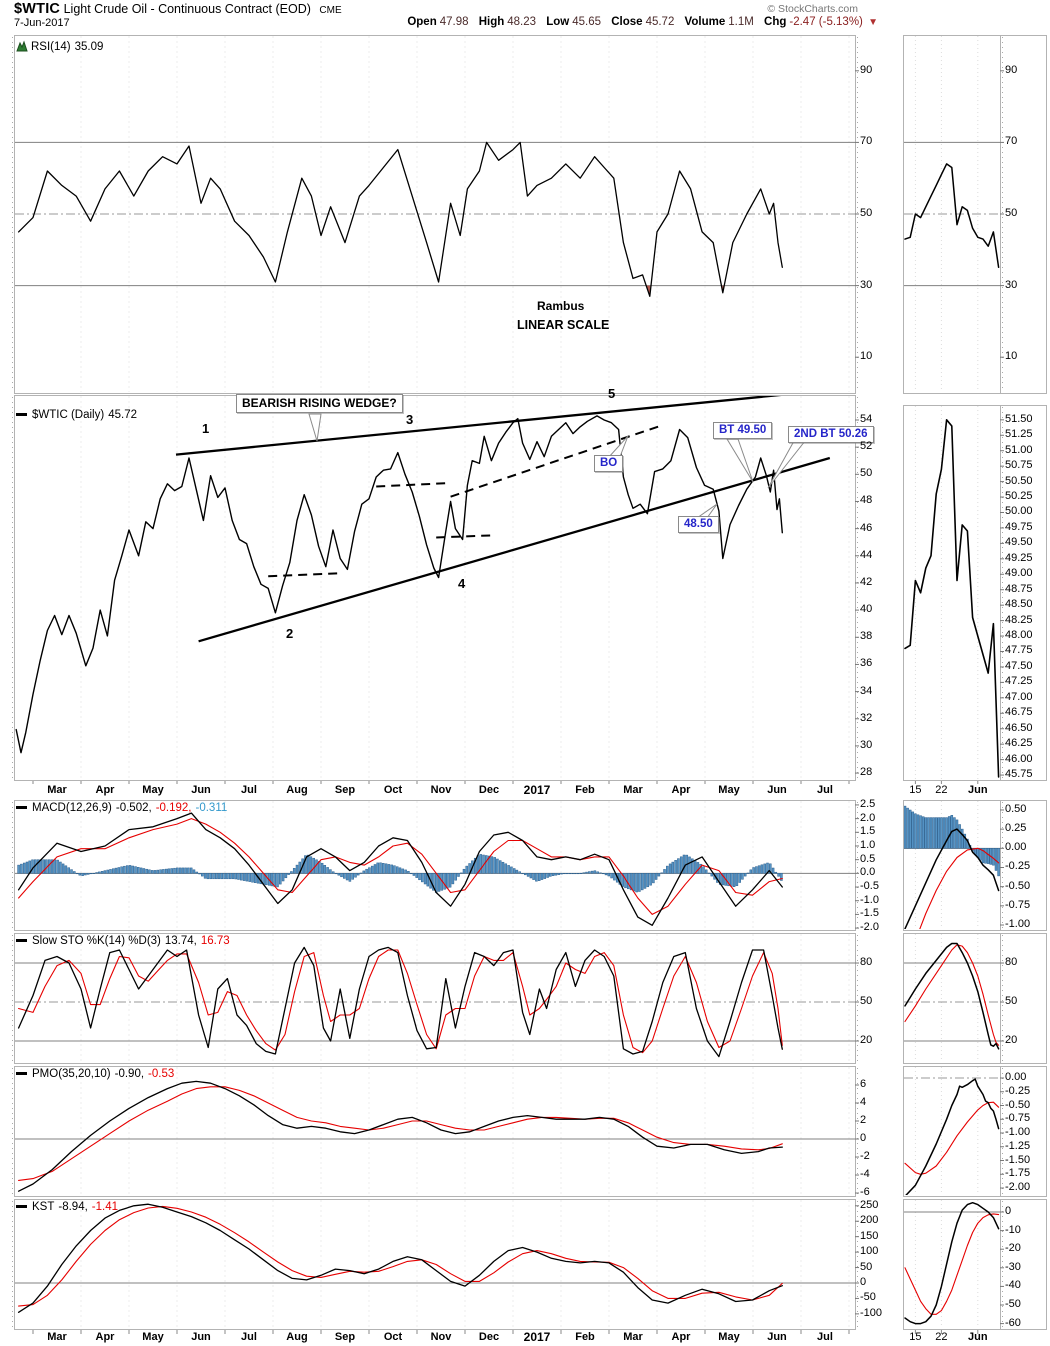 Image resolution: width=1050 pixels, height=1346 pixels. Describe the element at coordinates (180, 941) in the screenshot. I see `sto-value-1: 13.74,` at that location.